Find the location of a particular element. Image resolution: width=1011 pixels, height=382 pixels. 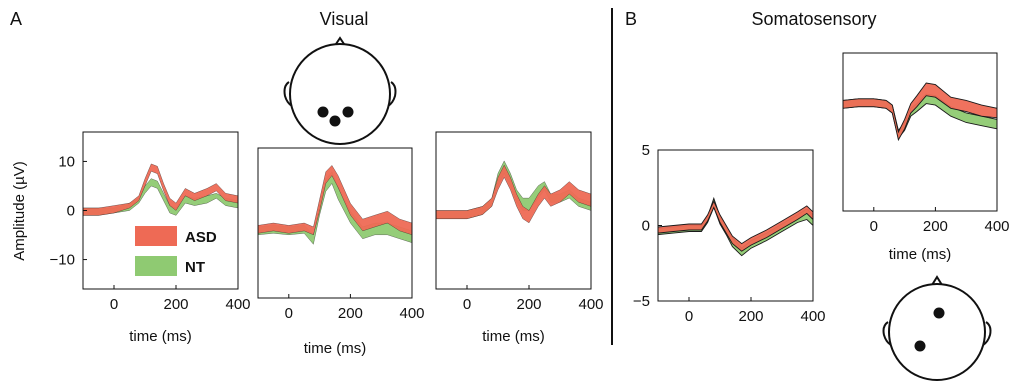

legend-asd-label: ASD is located at coordinates (201, 237).